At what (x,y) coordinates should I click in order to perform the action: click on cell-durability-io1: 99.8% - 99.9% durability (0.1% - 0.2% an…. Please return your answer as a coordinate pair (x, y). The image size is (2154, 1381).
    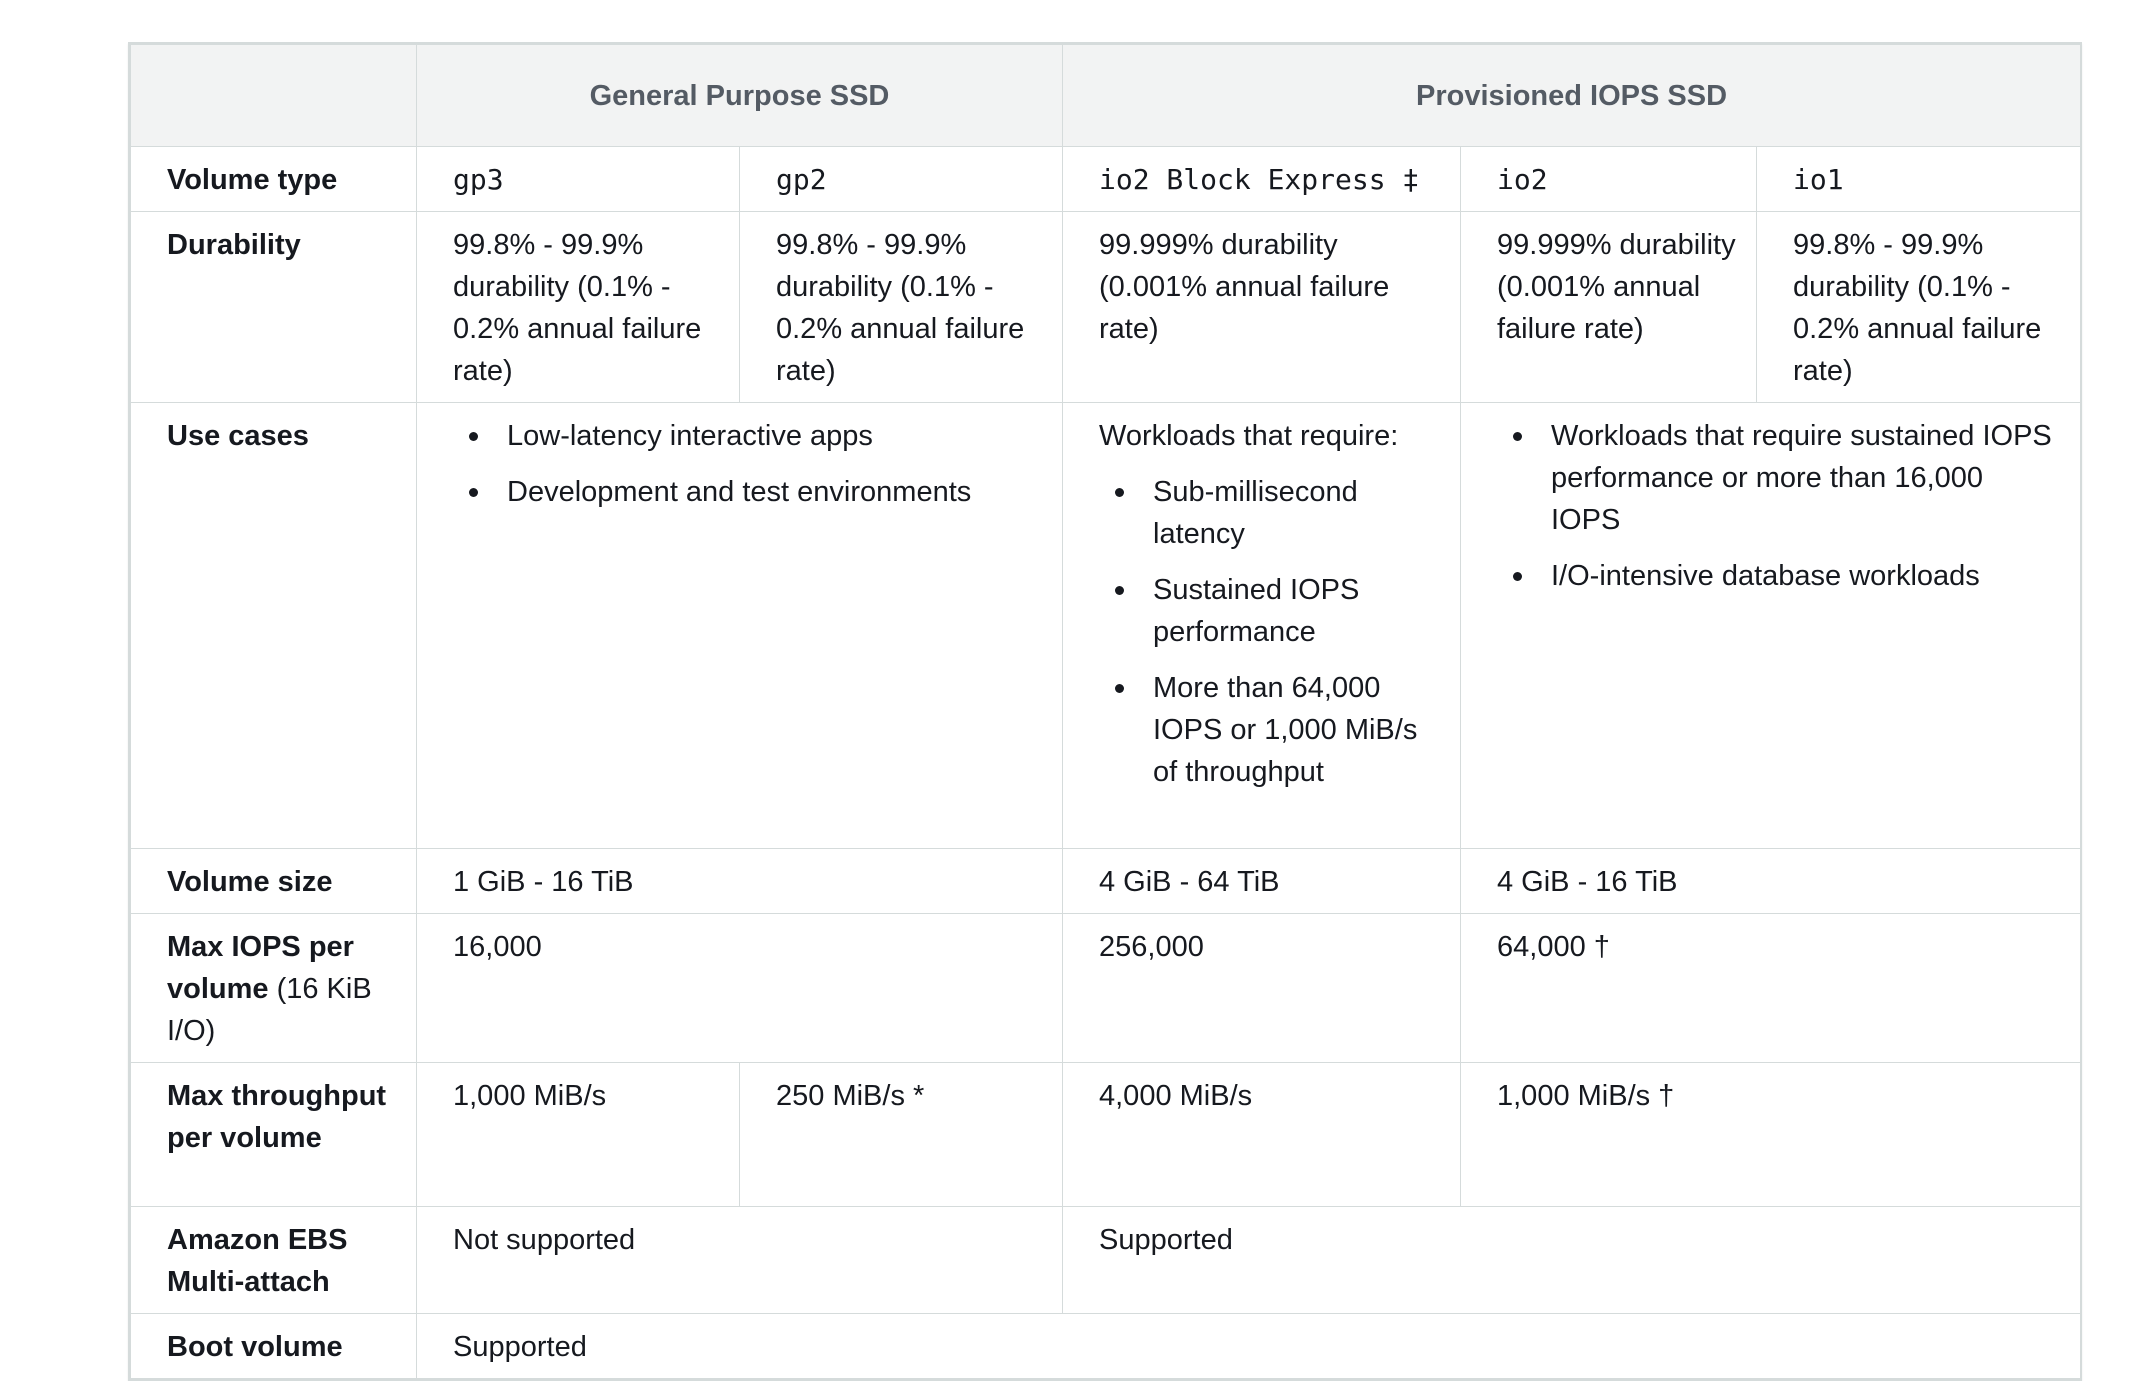
    Looking at the image, I should click on (1918, 307).